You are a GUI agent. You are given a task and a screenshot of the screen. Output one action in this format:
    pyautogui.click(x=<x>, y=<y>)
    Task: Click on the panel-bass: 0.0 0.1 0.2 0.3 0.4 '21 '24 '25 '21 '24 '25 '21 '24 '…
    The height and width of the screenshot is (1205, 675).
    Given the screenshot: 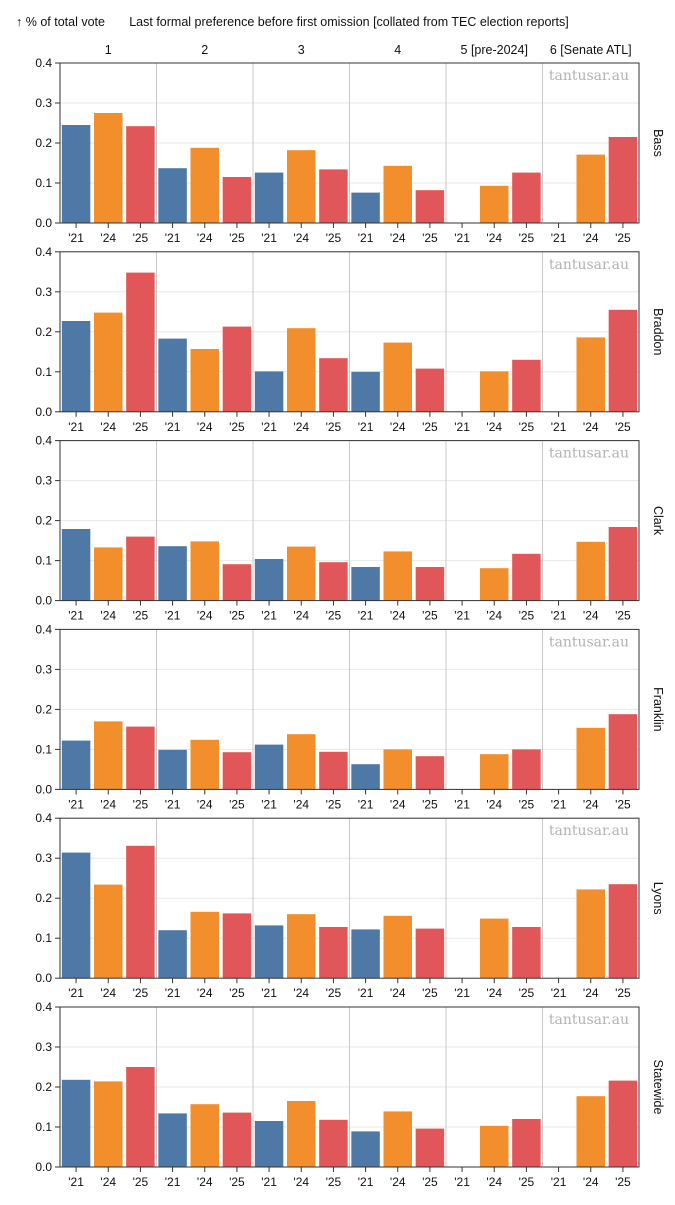 What is the action you would take?
    pyautogui.click(x=350, y=150)
    